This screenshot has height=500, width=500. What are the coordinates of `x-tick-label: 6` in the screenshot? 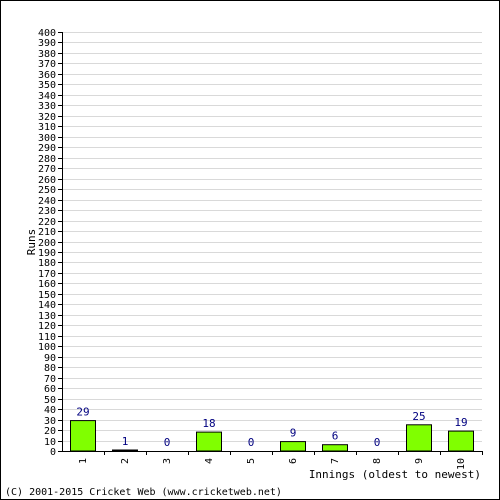 It's located at (293, 461).